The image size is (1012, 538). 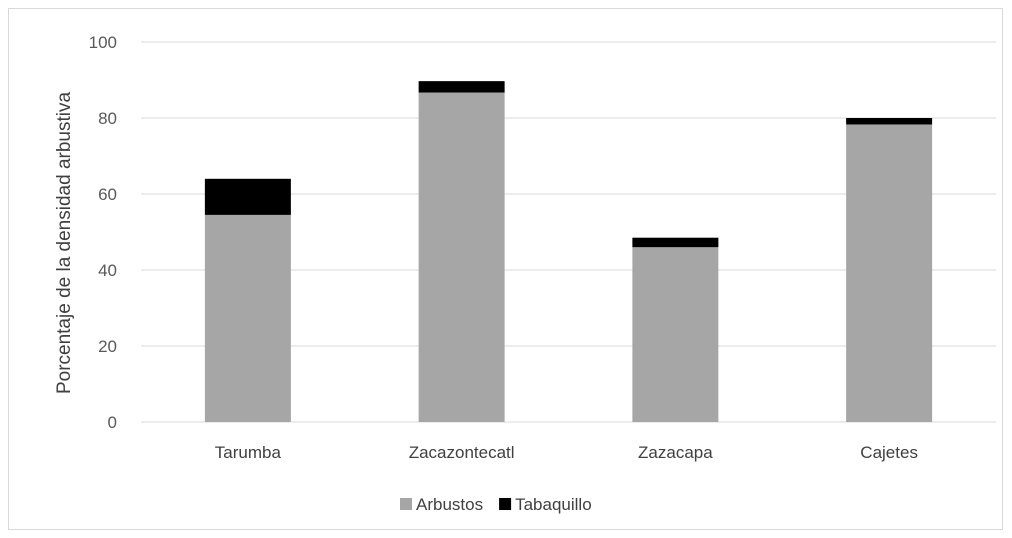 I want to click on bar-arbustos-tarumba, so click(x=247, y=318).